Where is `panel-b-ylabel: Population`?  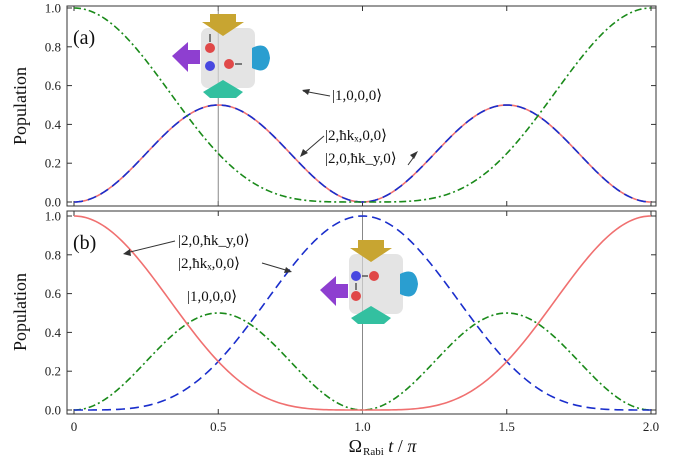 panel-b-ylabel: Population is located at coordinates (20, 312).